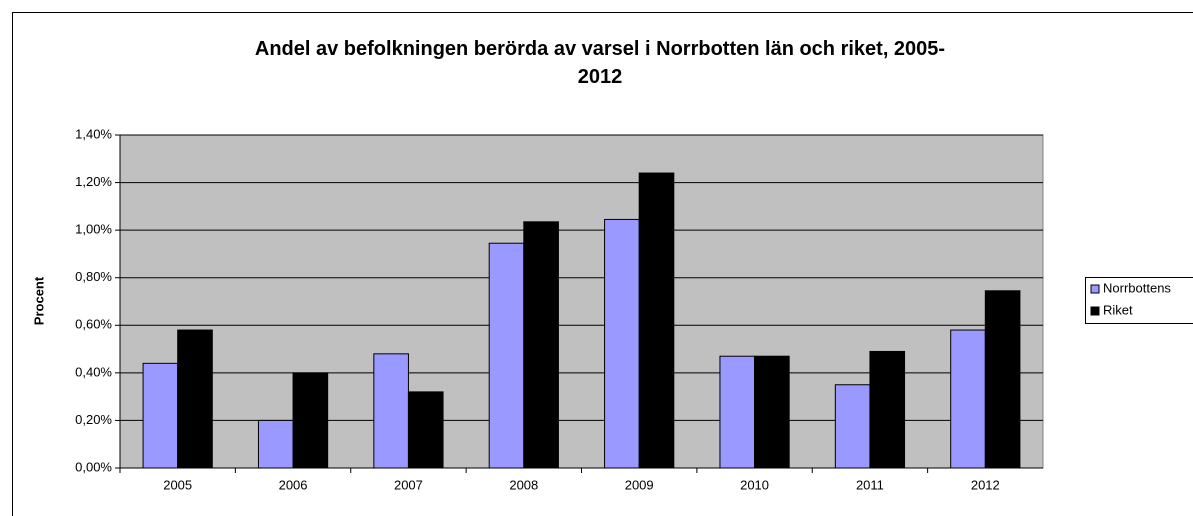 The width and height of the screenshot is (1193, 516). What do you see at coordinates (293, 484) in the screenshot?
I see `x-tick-label: 2006` at bounding box center [293, 484].